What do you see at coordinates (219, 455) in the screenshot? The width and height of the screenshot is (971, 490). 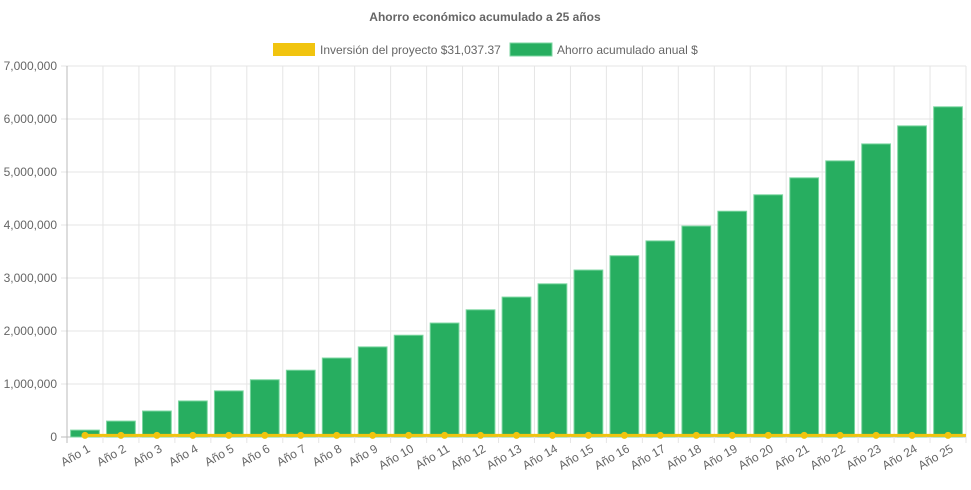 I see `x-tick-label: Año 5` at bounding box center [219, 455].